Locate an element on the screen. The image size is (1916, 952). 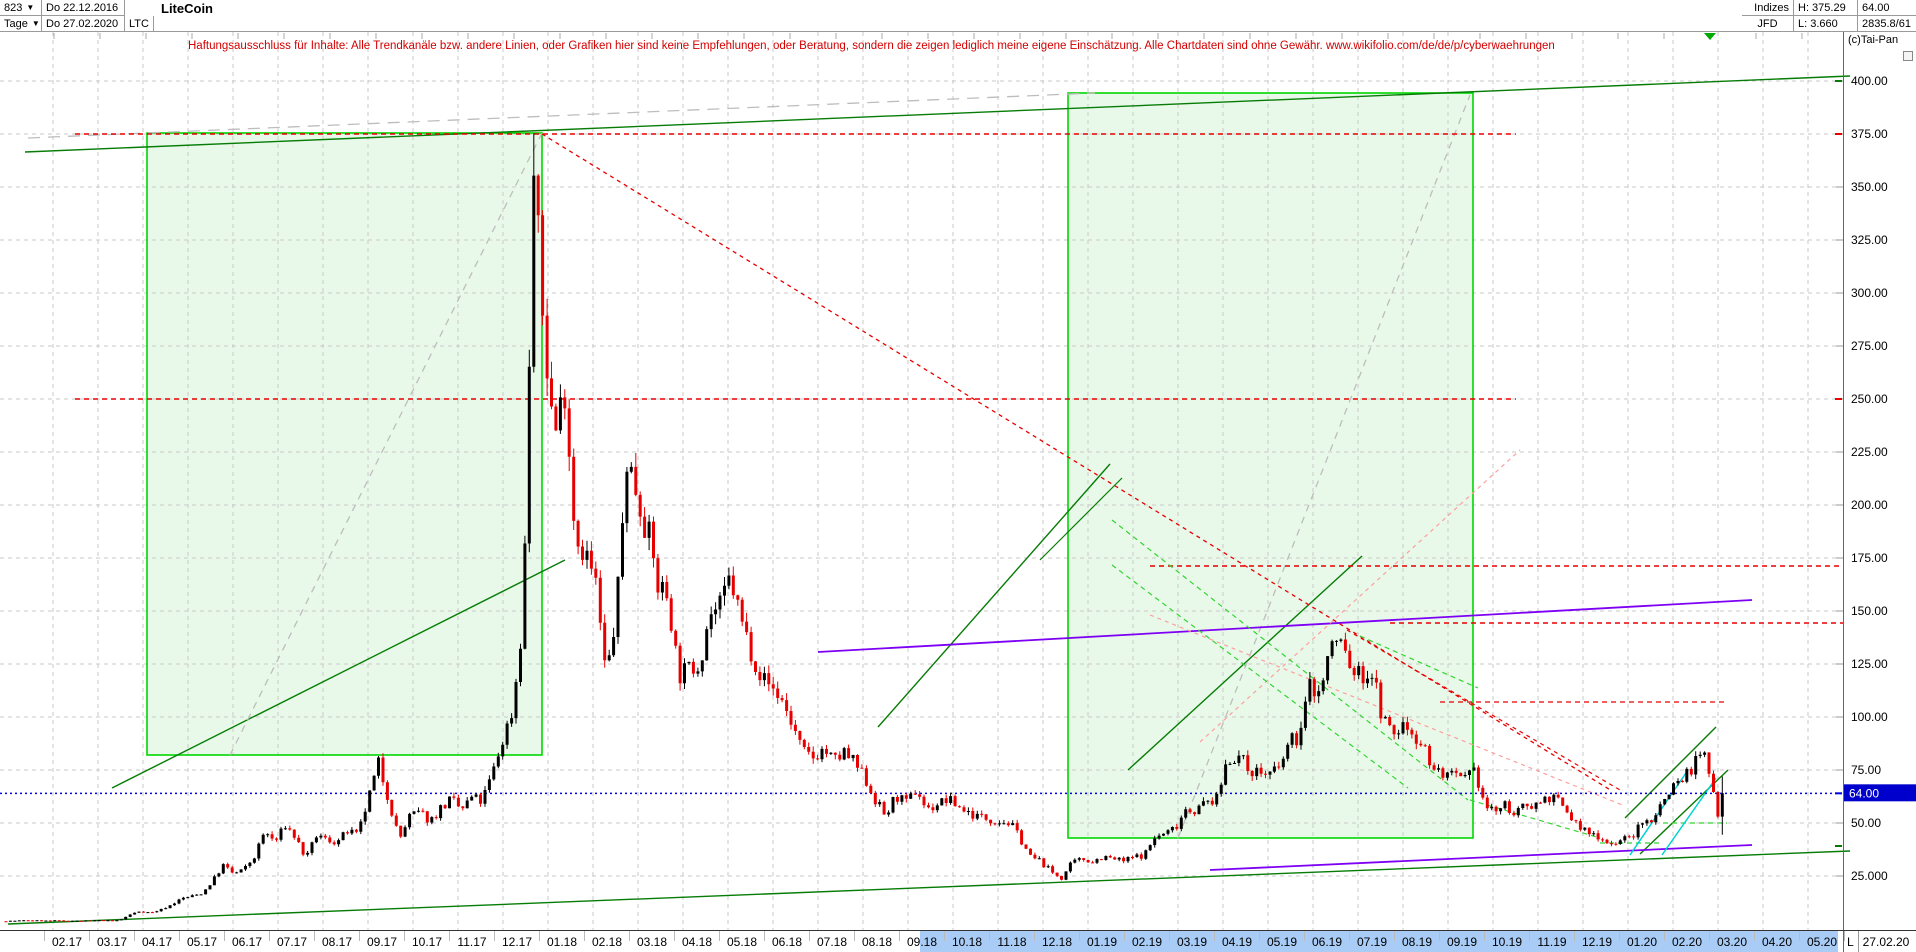
last-price-header: 64.00 is located at coordinates (1887, 8).